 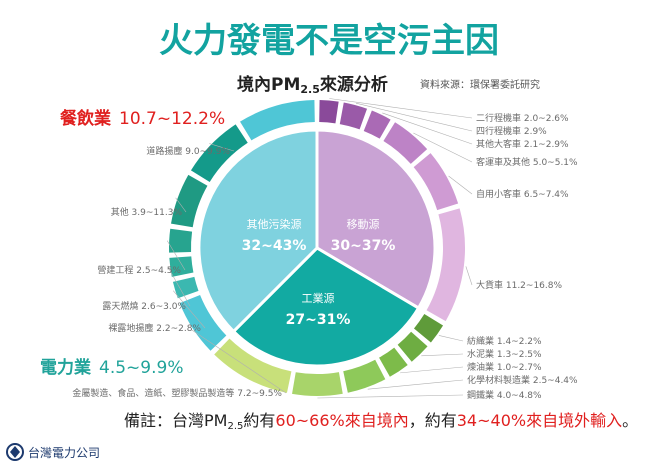 What do you see at coordinates (504, 395) in the screenshot?
I see `outer-label: 鋼鐵業 4.0~4.8%` at bounding box center [504, 395].